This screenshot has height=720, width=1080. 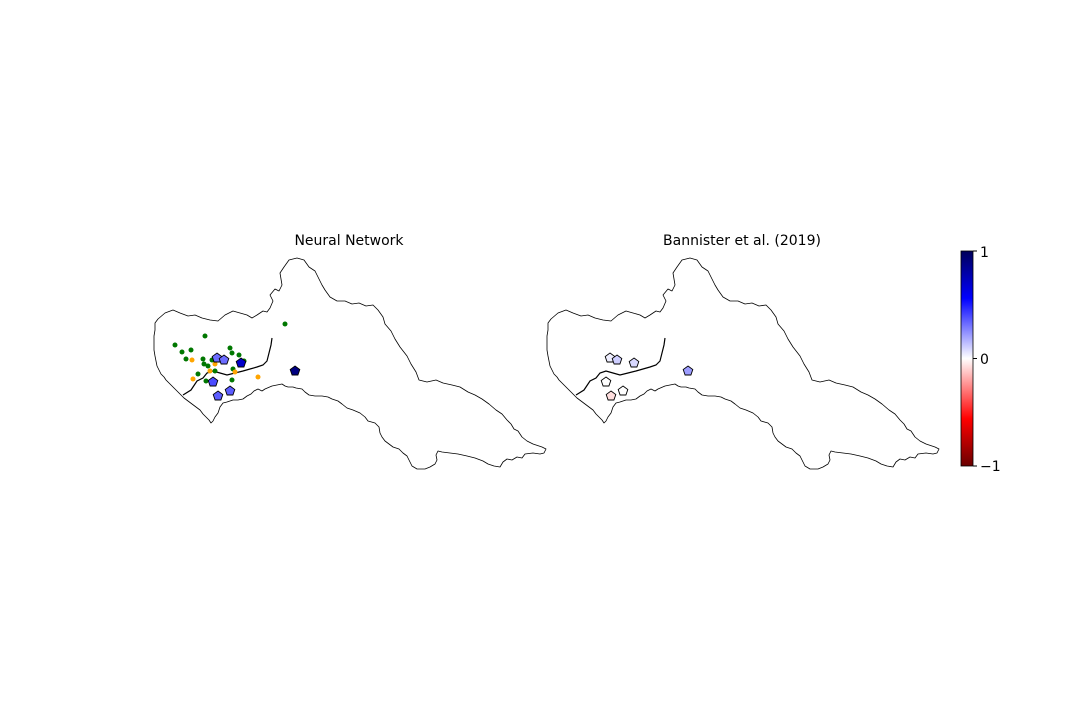 I want to click on colorbar-tick-label-zero: 0, so click(x=984, y=360).